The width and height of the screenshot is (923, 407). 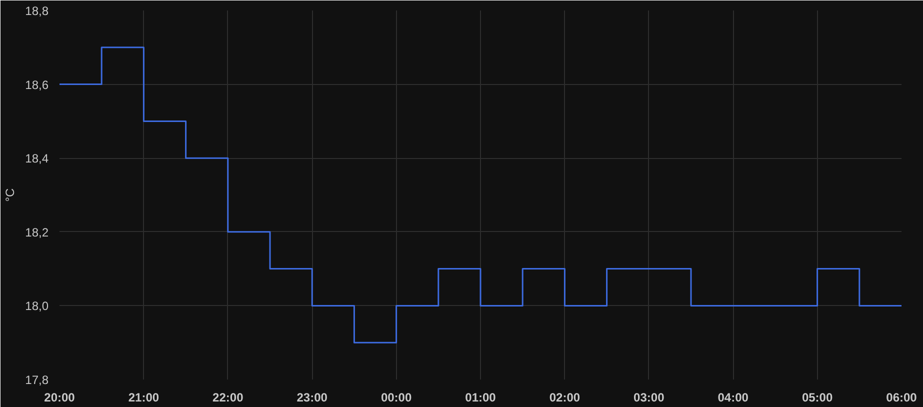 What do you see at coordinates (37, 232) in the screenshot?
I see `y-tick-label: 18,2` at bounding box center [37, 232].